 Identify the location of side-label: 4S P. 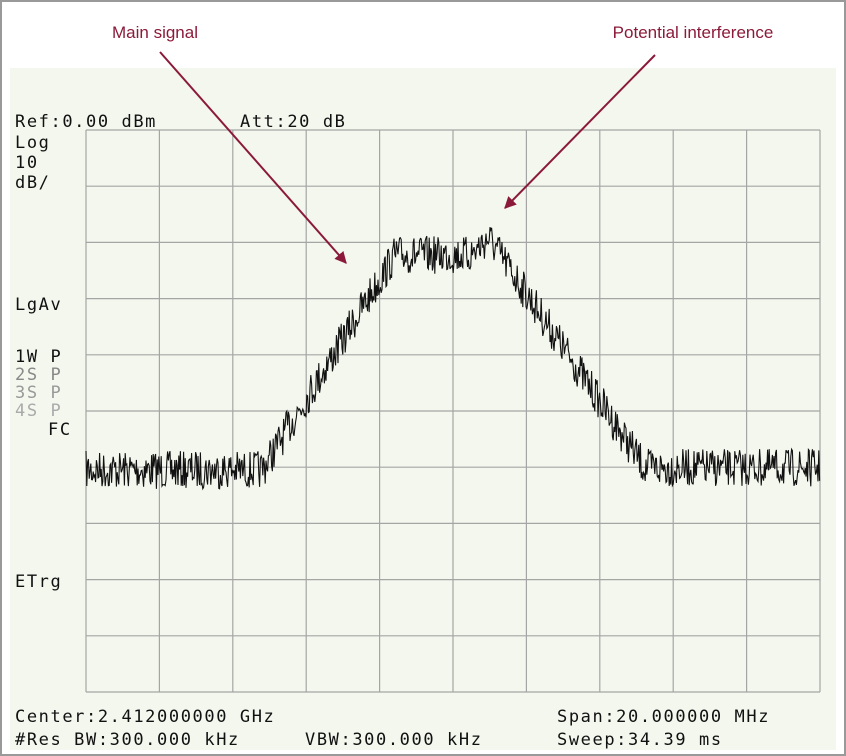
(38, 411).